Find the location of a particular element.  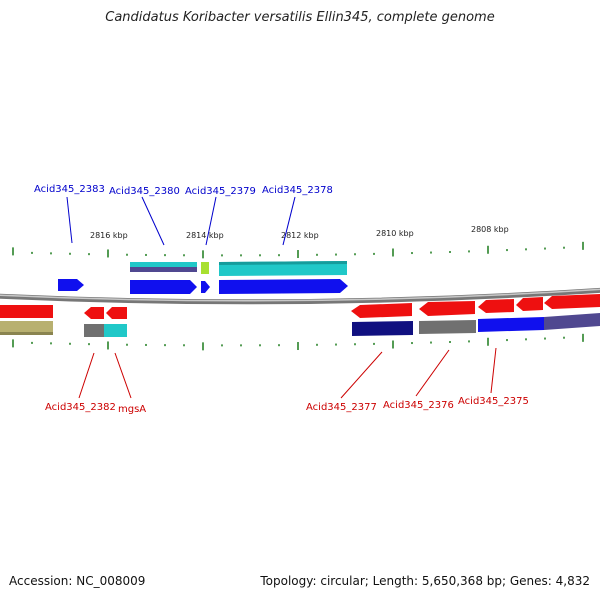

scale-ticks-top is located at coordinates (298, 250).